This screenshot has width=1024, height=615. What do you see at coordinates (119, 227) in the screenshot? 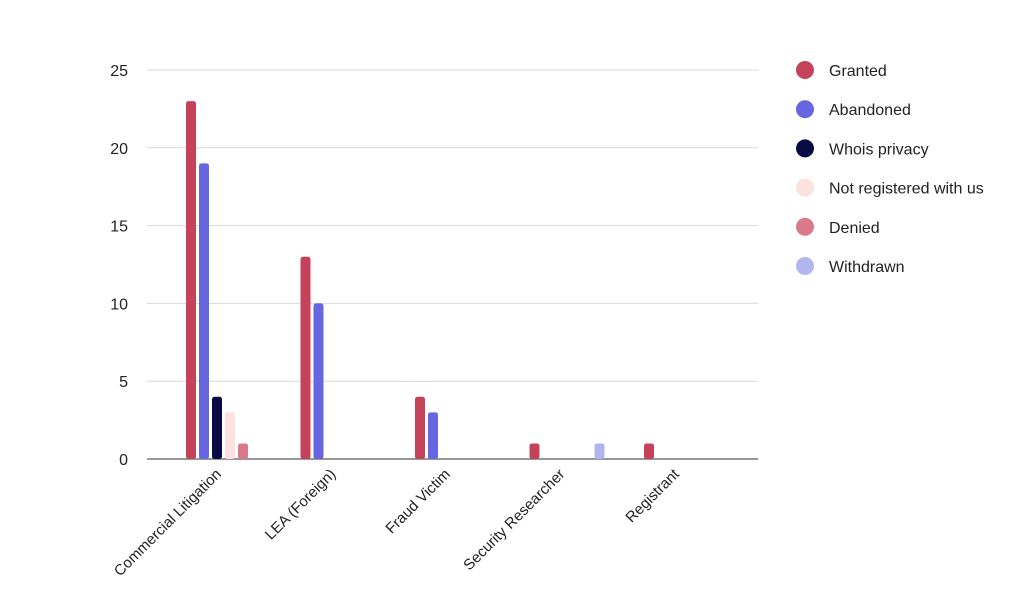
I see `y-tick-label: 15` at bounding box center [119, 227].